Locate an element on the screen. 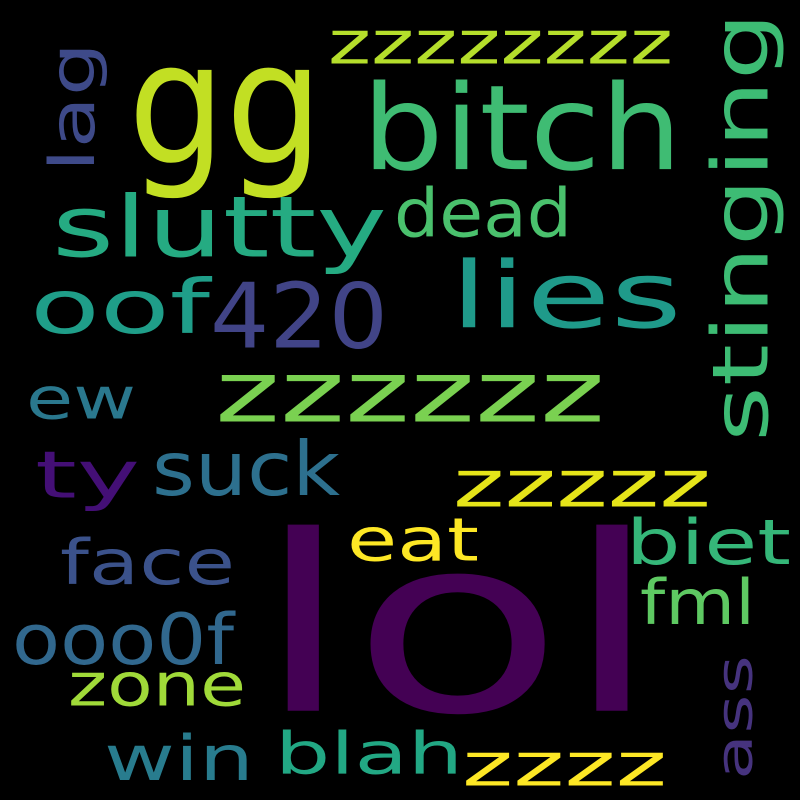 This screenshot has width=800, height=800. word-lag: lag is located at coordinates (72, 107).